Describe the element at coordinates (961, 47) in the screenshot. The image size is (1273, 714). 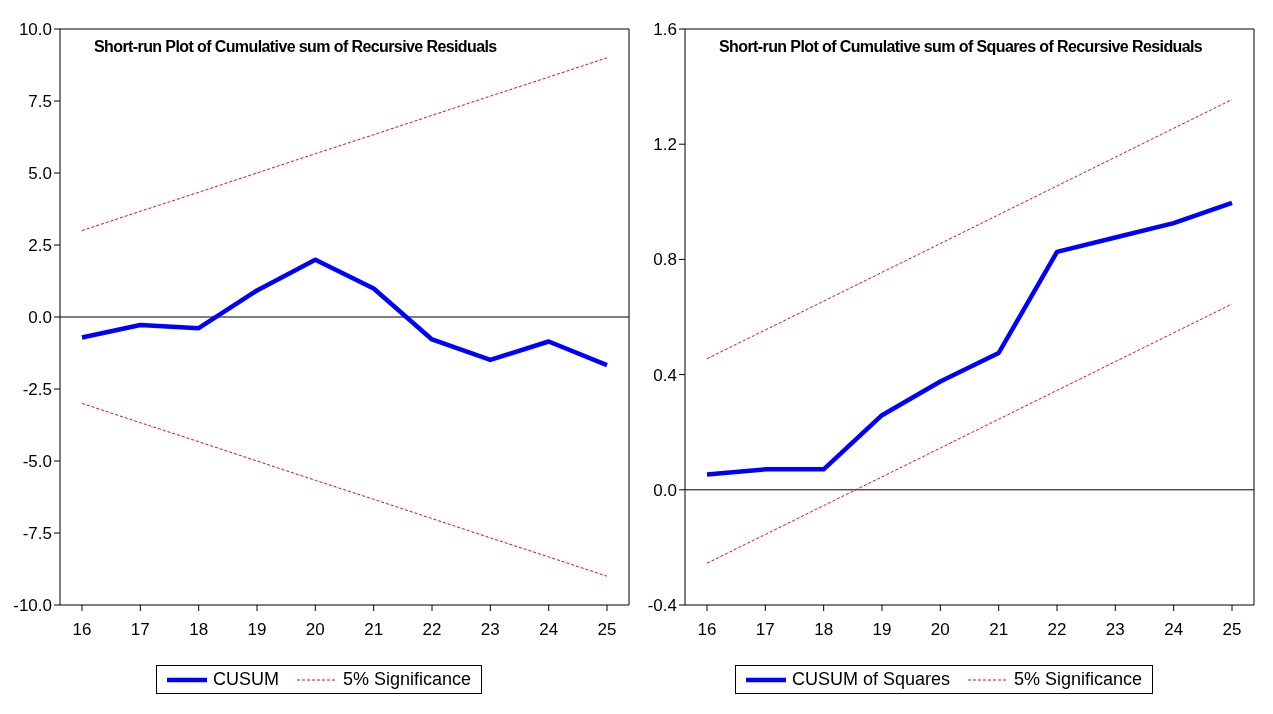
I see `text: Short-run Plot of Cumulative sum of Squares of Recursive Residuals` at that location.